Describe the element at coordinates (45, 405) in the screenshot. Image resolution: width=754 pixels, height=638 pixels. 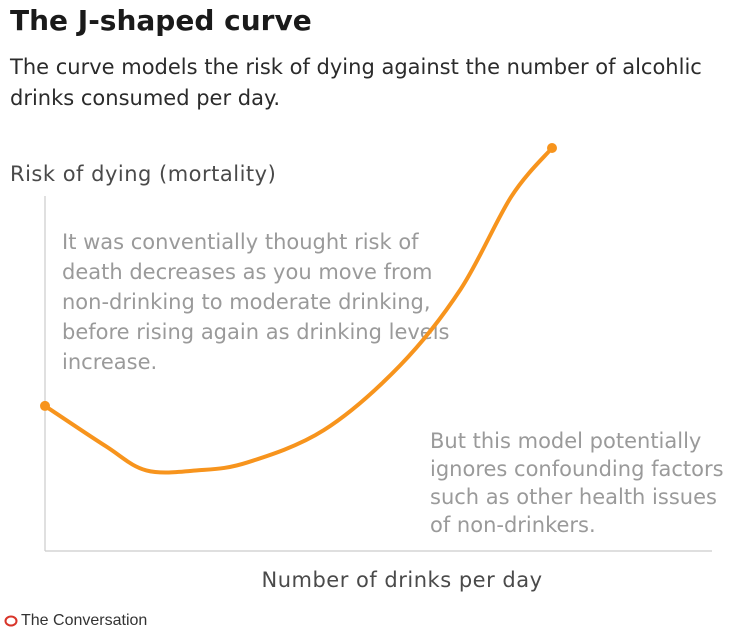
I see `curve-start-point` at that location.